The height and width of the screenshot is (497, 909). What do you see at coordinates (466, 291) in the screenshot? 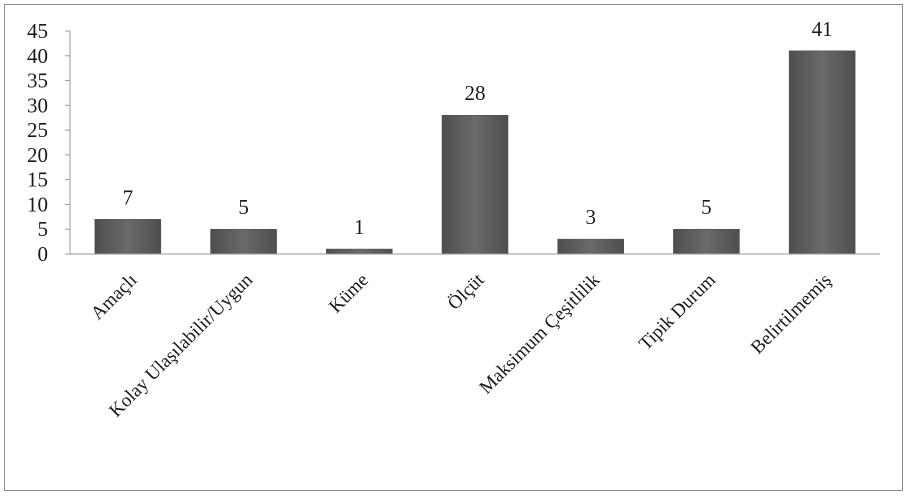
I see `category-label: Ölçüt` at bounding box center [466, 291].